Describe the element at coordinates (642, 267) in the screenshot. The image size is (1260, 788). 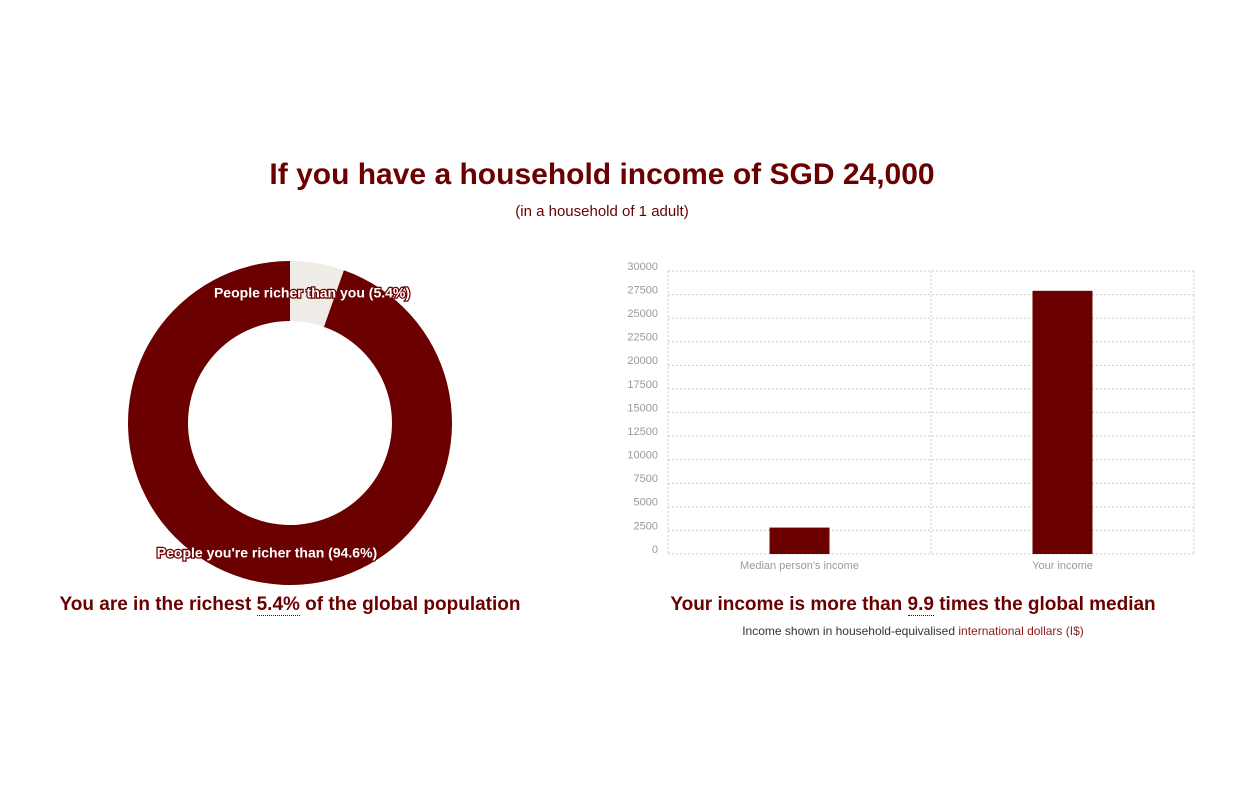
I see `y-tick-label: 30000` at that location.